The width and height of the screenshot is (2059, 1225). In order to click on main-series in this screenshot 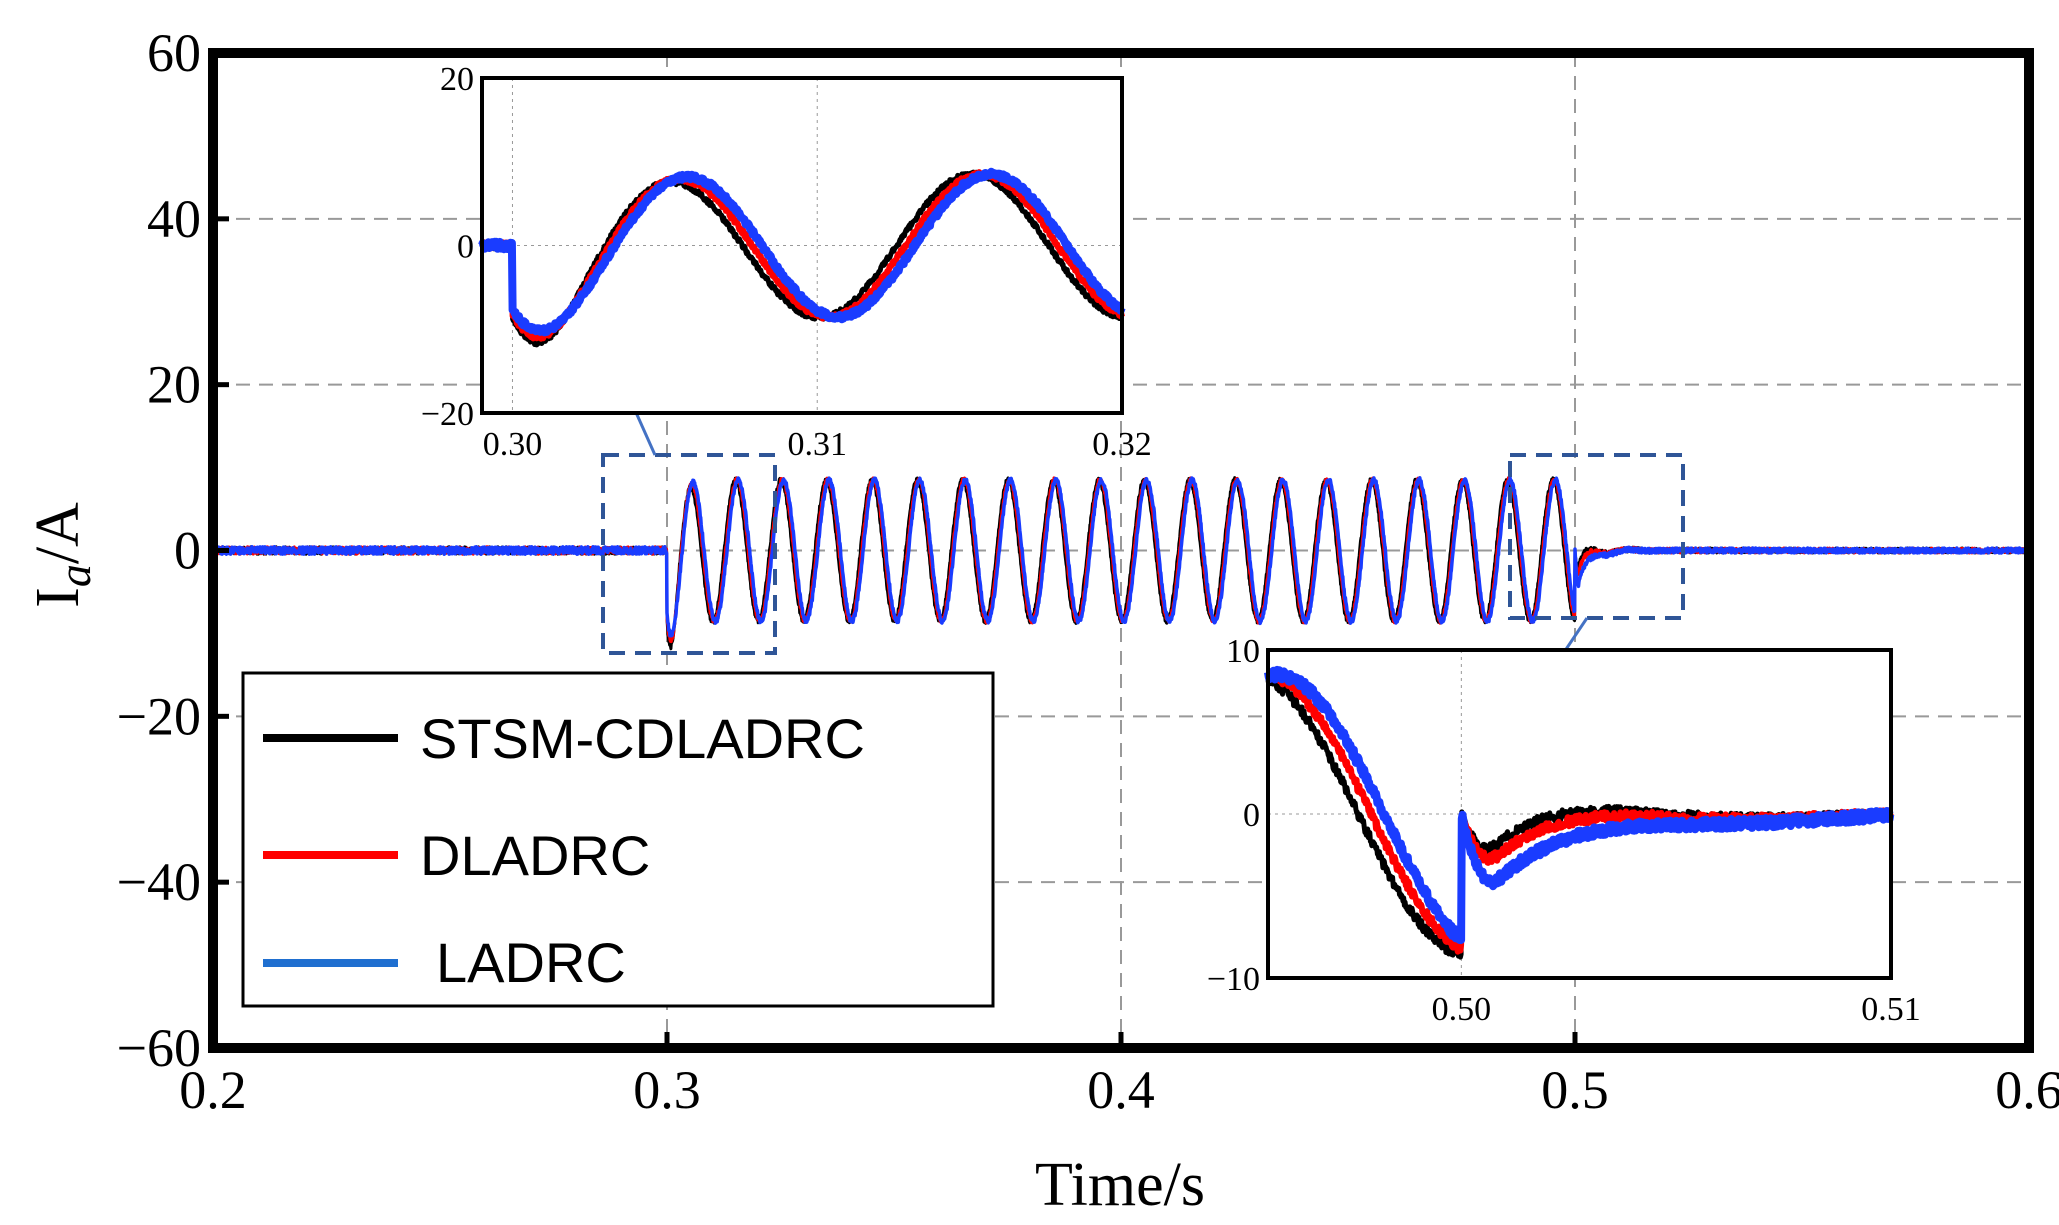, I will do `click(1121, 563)`.